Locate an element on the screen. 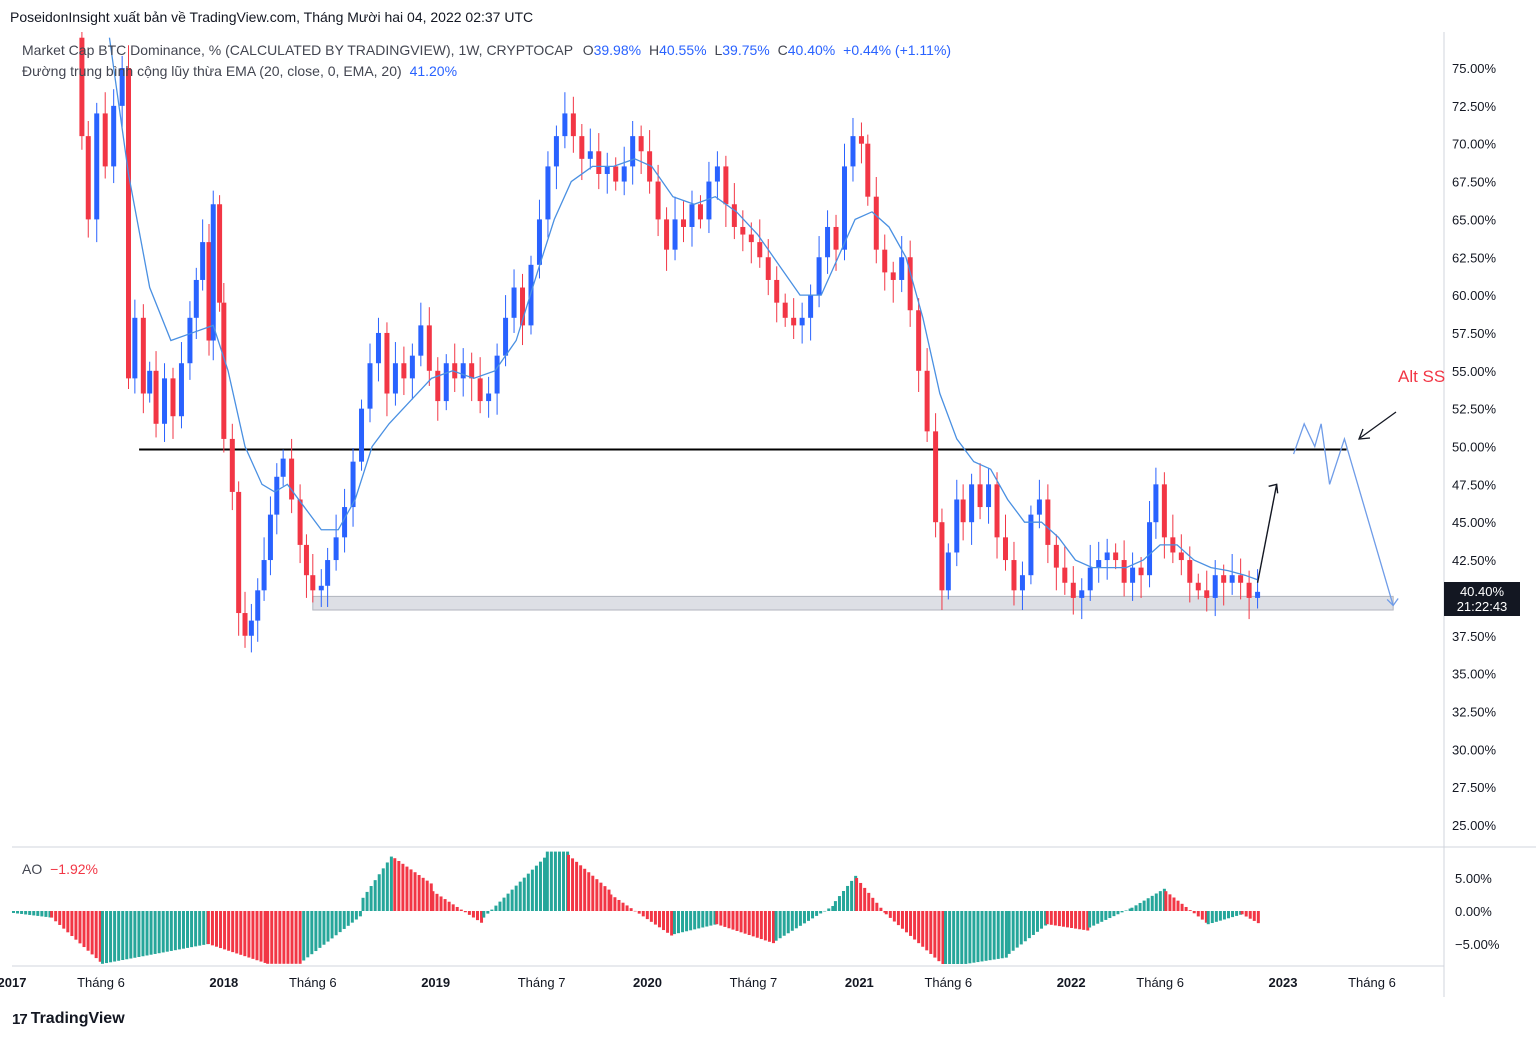 The image size is (1536, 1040). y-tick-label: 62.50% is located at coordinates (1474, 257).